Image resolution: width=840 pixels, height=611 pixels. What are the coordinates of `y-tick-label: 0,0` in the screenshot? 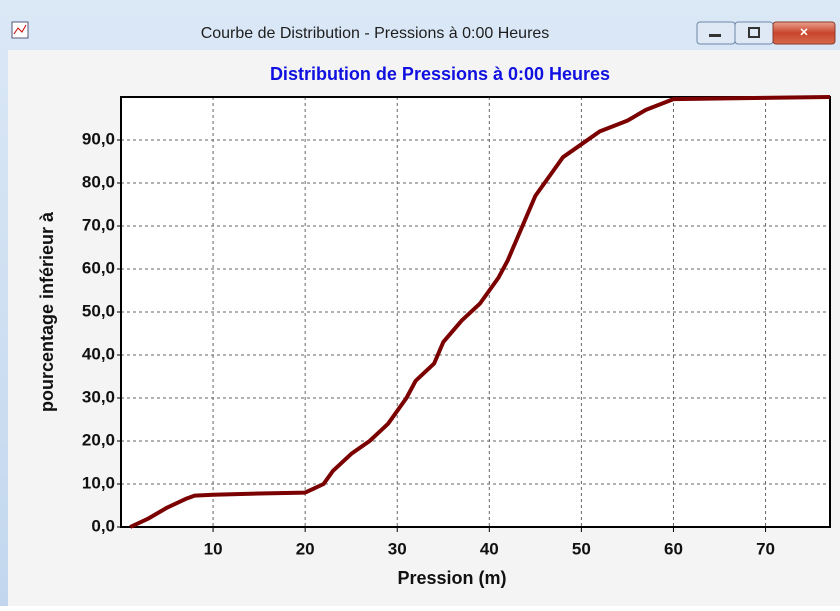 It's located at (103, 525).